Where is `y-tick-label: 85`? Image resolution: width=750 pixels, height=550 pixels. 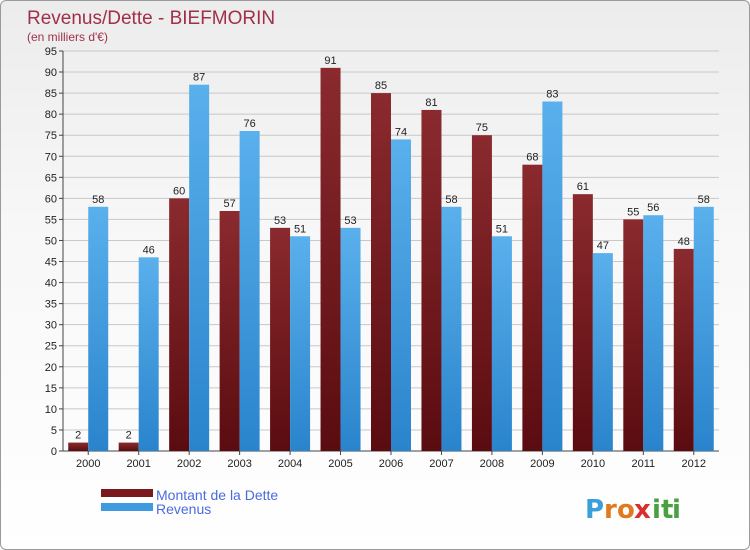 y-tick-label: 85 is located at coordinates (51, 94).